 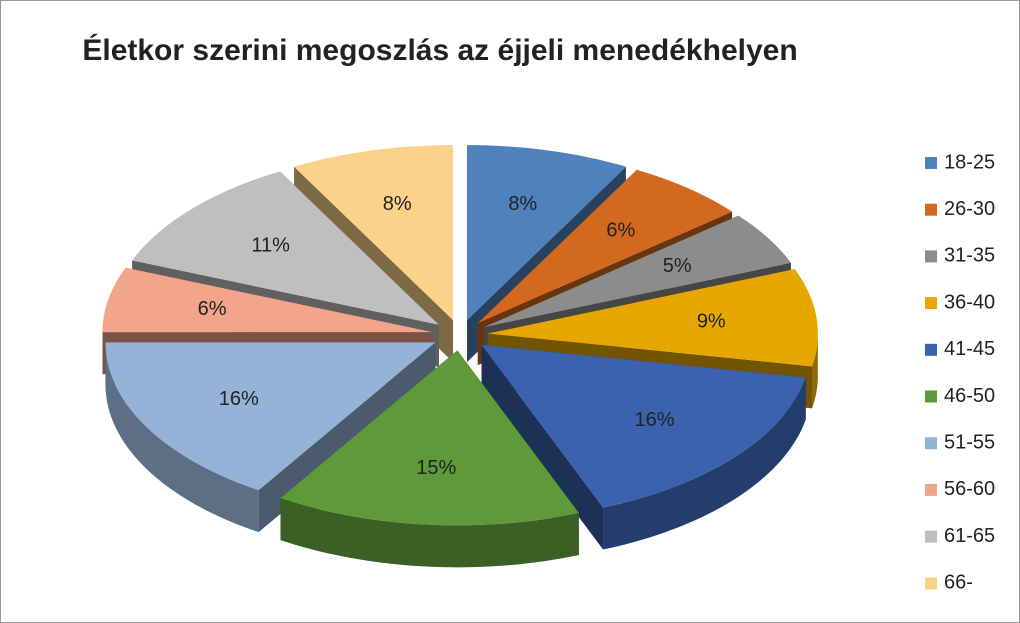 What do you see at coordinates (969, 396) in the screenshot?
I see `legend-label: 46-50` at bounding box center [969, 396].